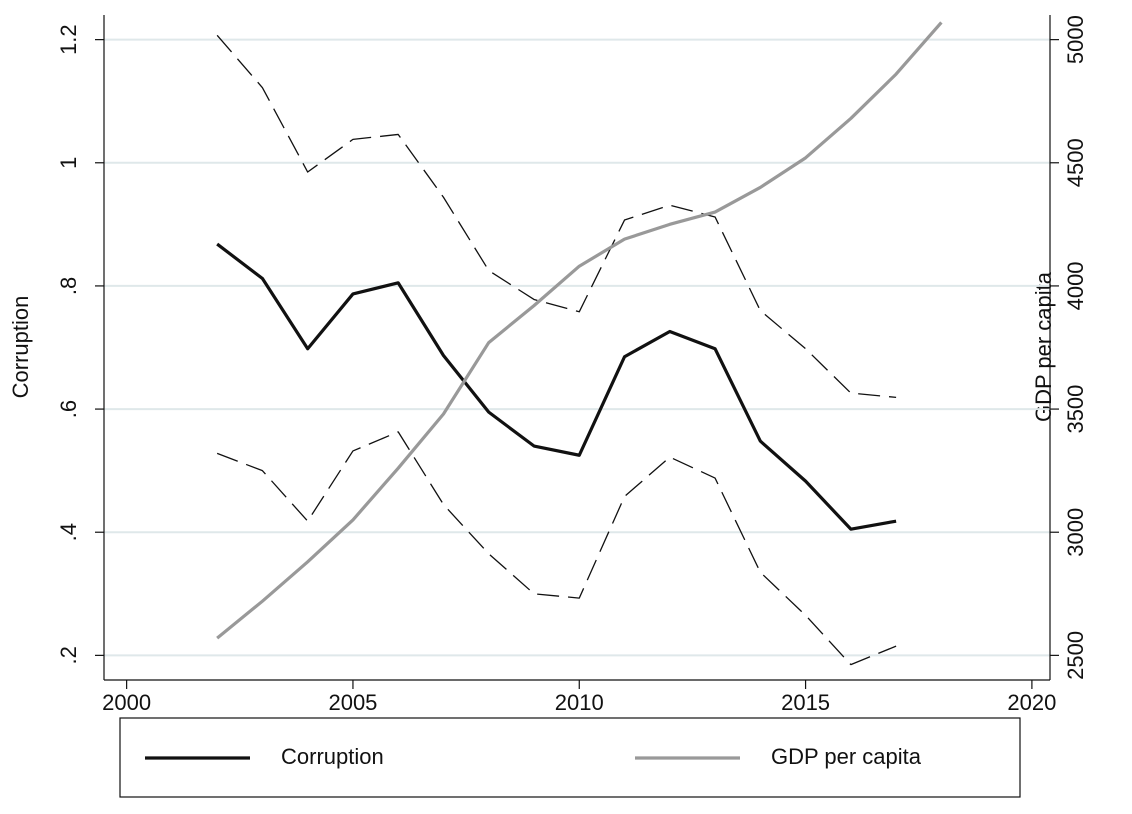 This screenshot has width=1132, height=814. What do you see at coordinates (126, 702) in the screenshot?
I see `x-tick-label: 2000` at bounding box center [126, 702].